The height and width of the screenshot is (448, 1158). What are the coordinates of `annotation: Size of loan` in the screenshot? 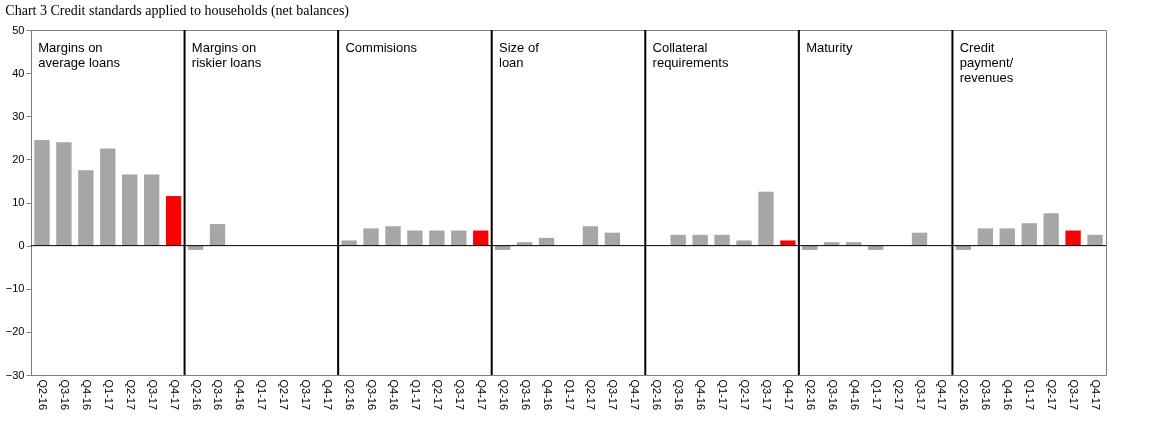 It's located at (519, 55).